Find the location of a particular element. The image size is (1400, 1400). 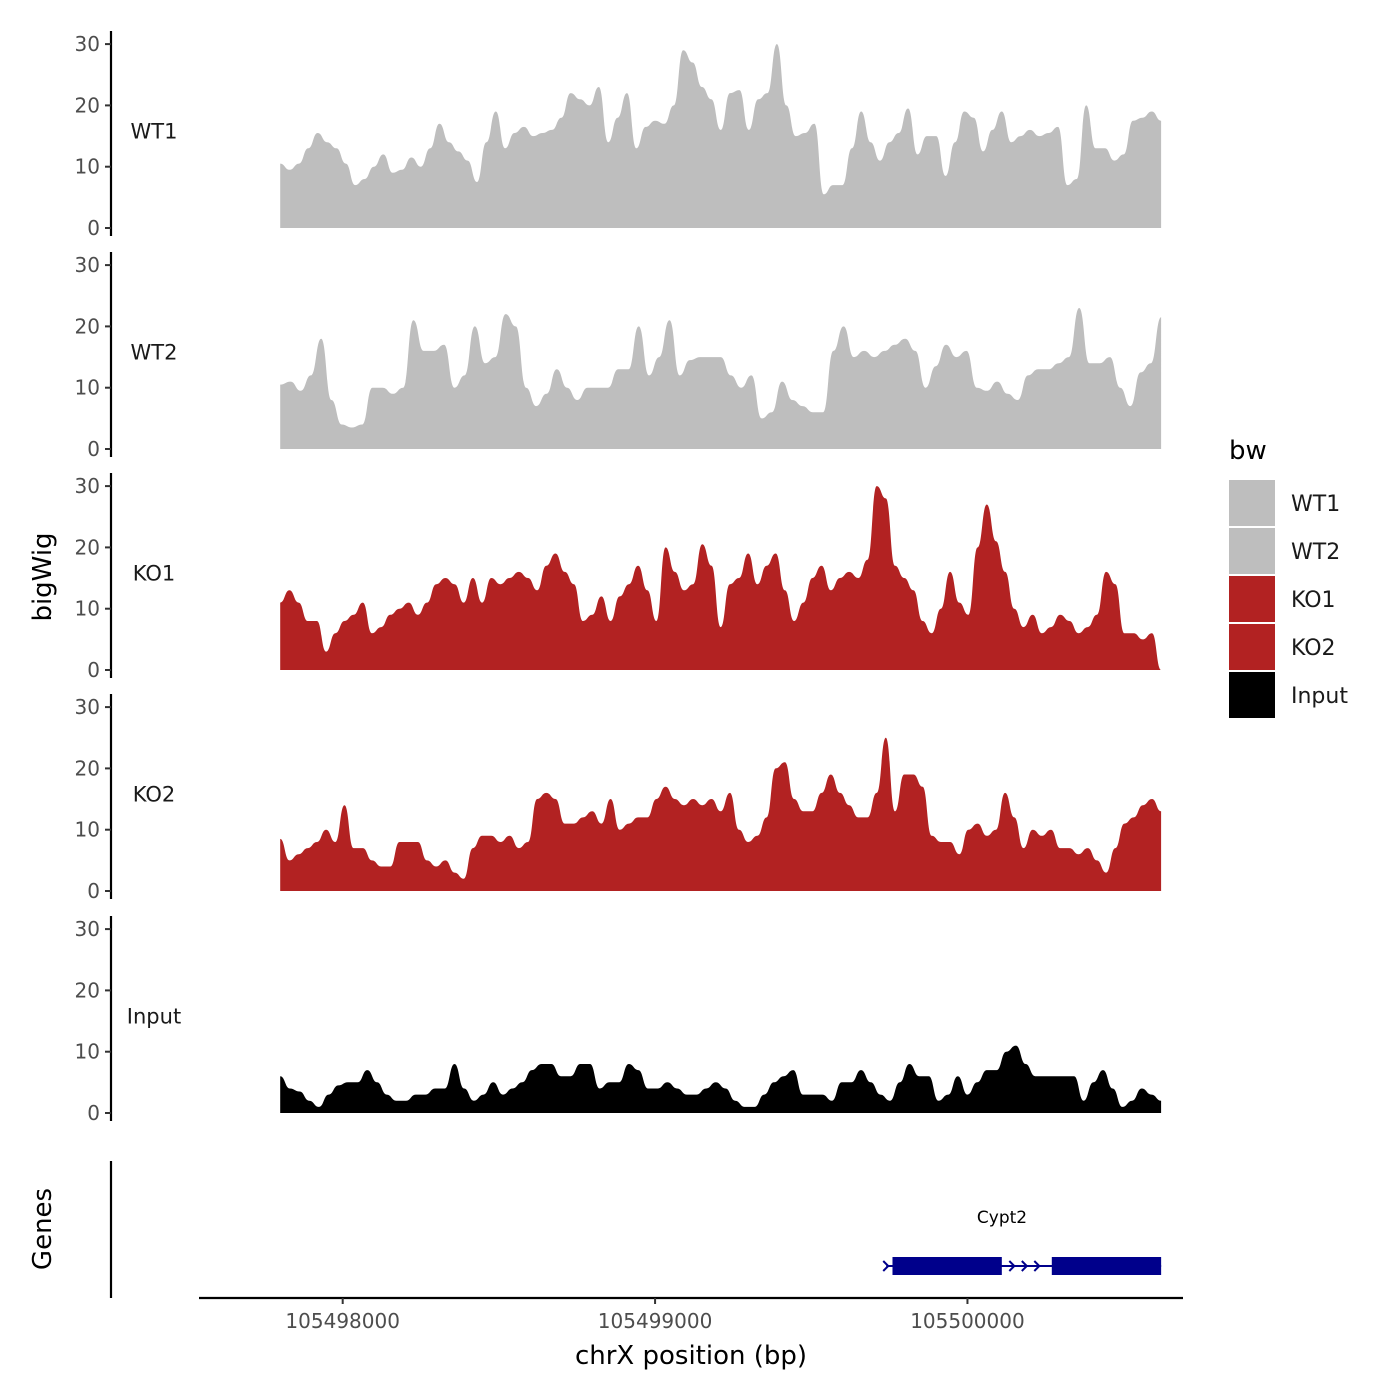

coverage-area-wt2 is located at coordinates (721, 378).